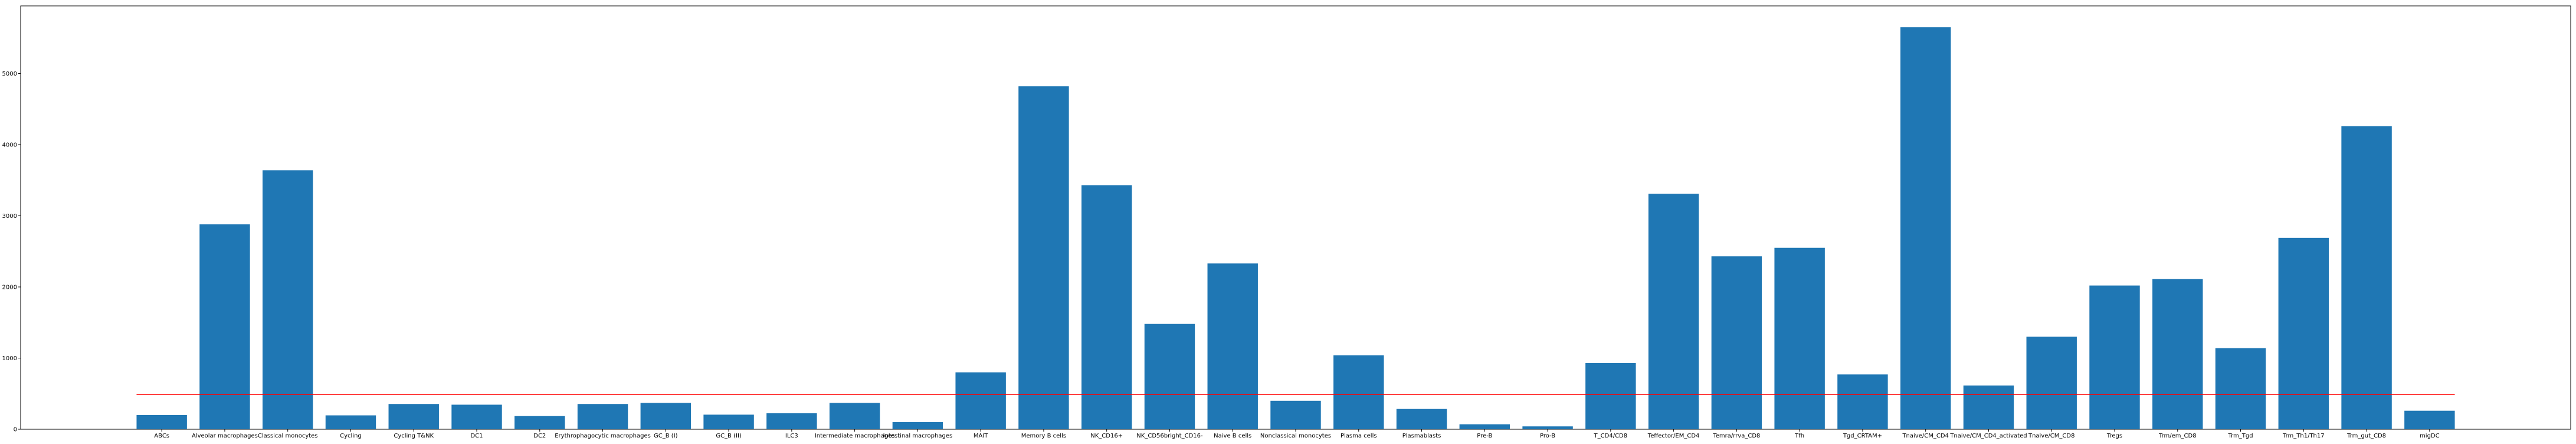 Image resolution: width=2576 pixels, height=444 pixels. I want to click on x-tick-label: Intermediate macrophages, so click(855, 436).